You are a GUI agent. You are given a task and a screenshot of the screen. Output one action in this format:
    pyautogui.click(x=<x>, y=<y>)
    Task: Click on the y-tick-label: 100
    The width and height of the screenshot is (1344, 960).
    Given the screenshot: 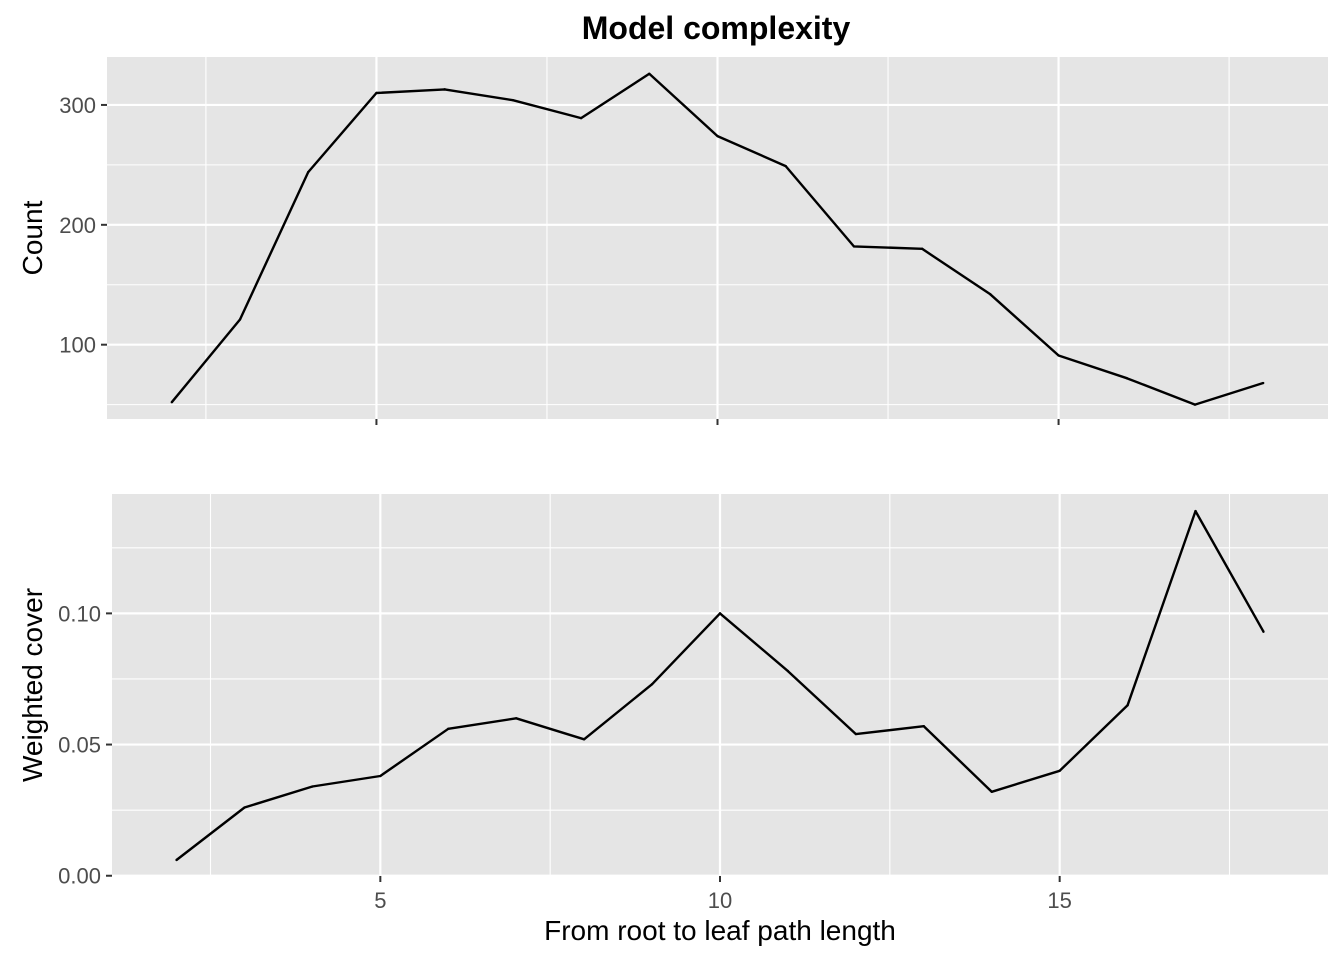 What is the action you would take?
    pyautogui.click(x=77, y=345)
    